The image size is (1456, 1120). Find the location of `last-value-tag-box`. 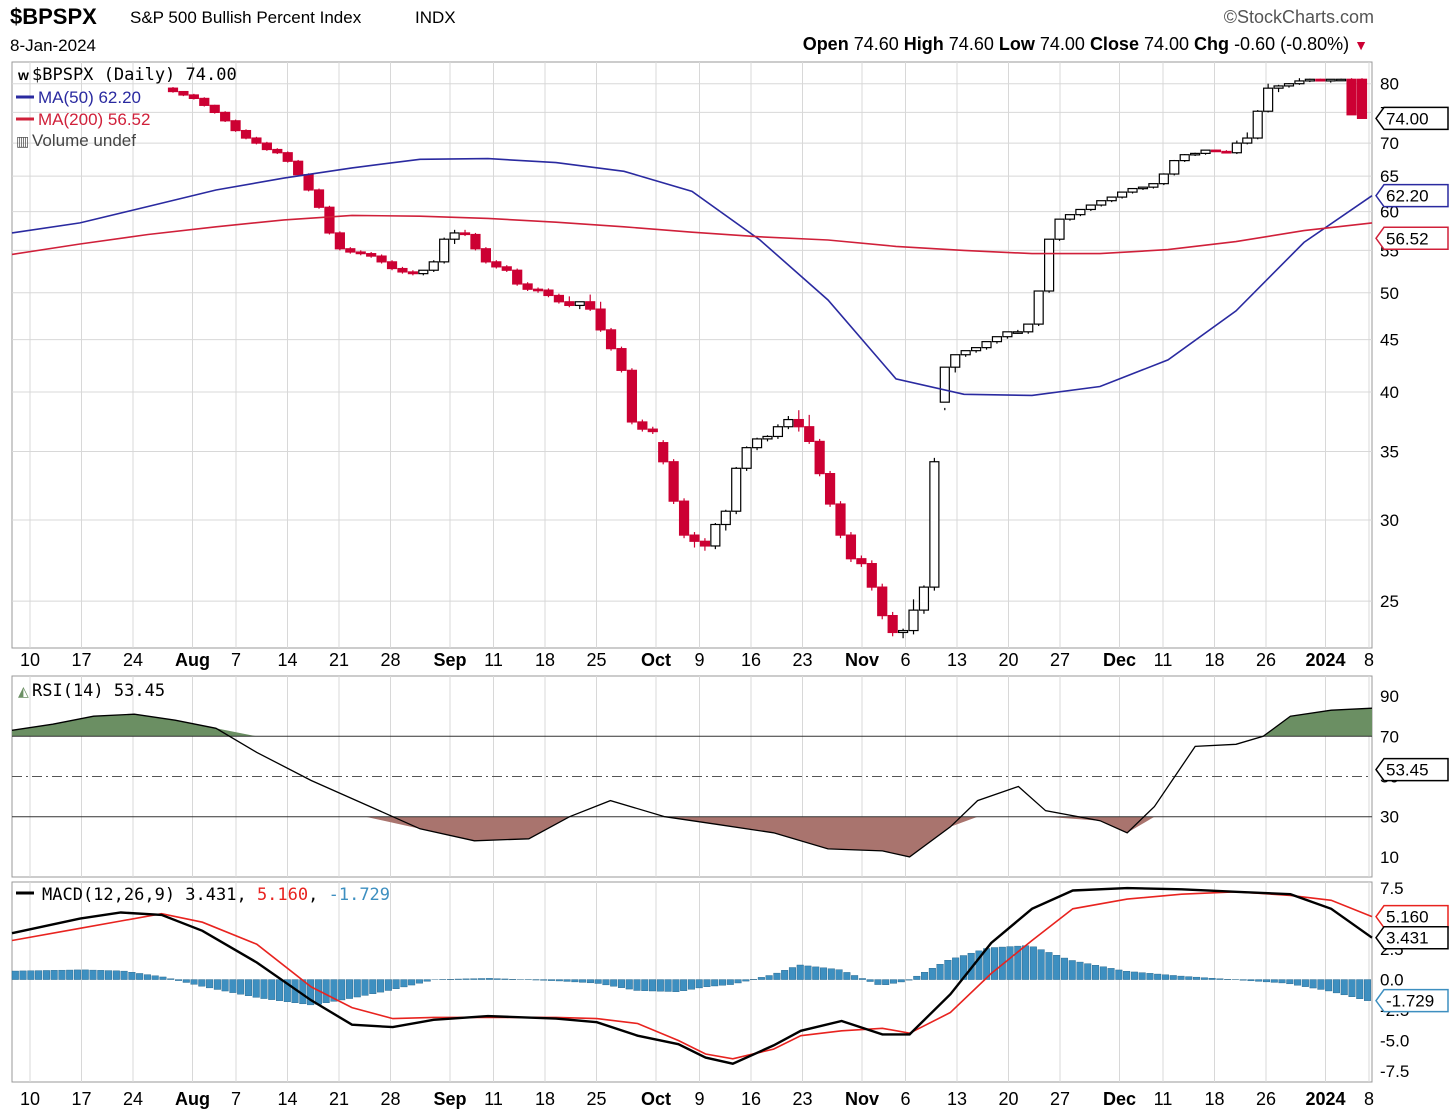

last-value-tag-box is located at coordinates (1412, 238).